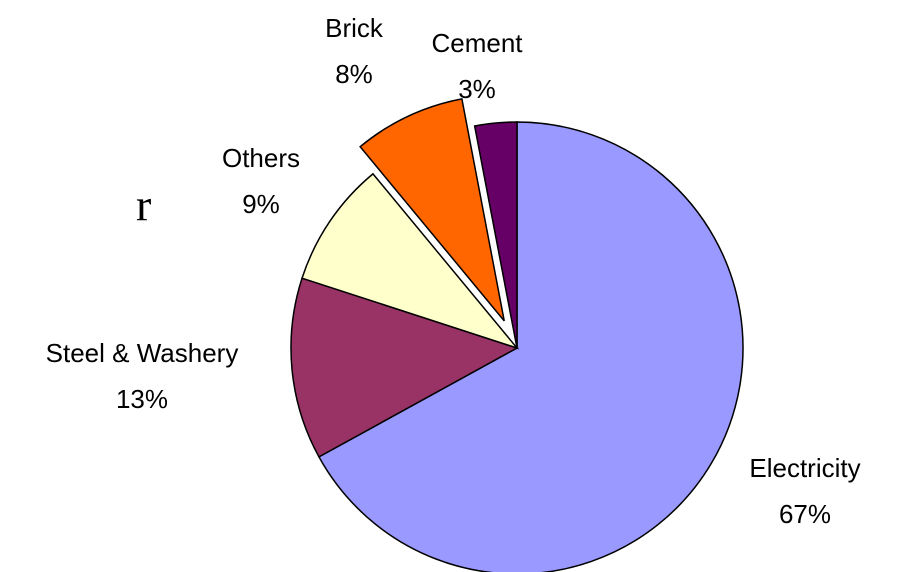 The image size is (899, 572). What do you see at coordinates (261, 204) in the screenshot?
I see `slice-value-label: 9%` at bounding box center [261, 204].